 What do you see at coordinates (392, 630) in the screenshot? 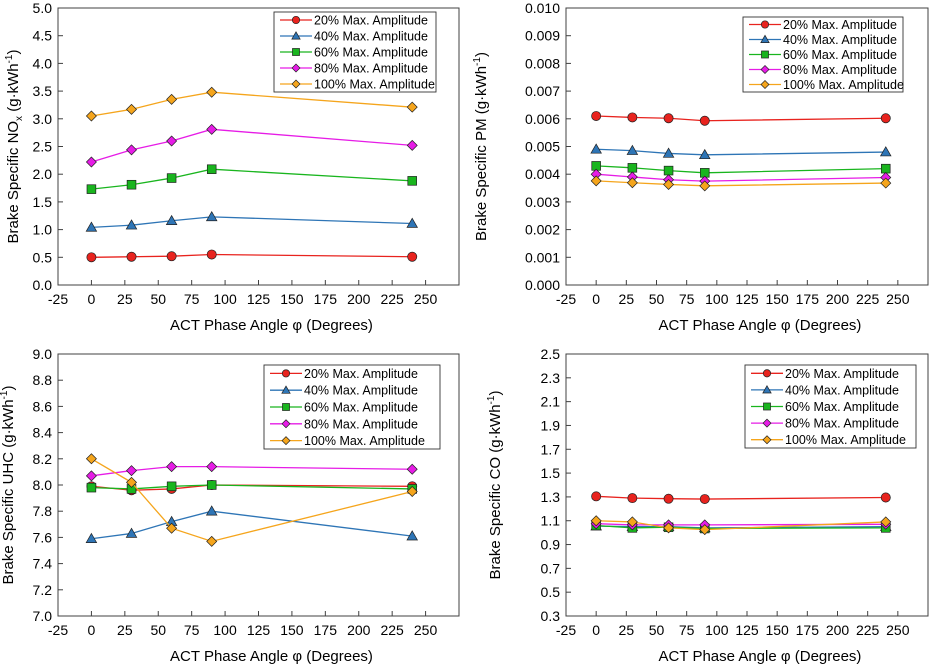
I see `x-tick-label: 225` at bounding box center [392, 630].